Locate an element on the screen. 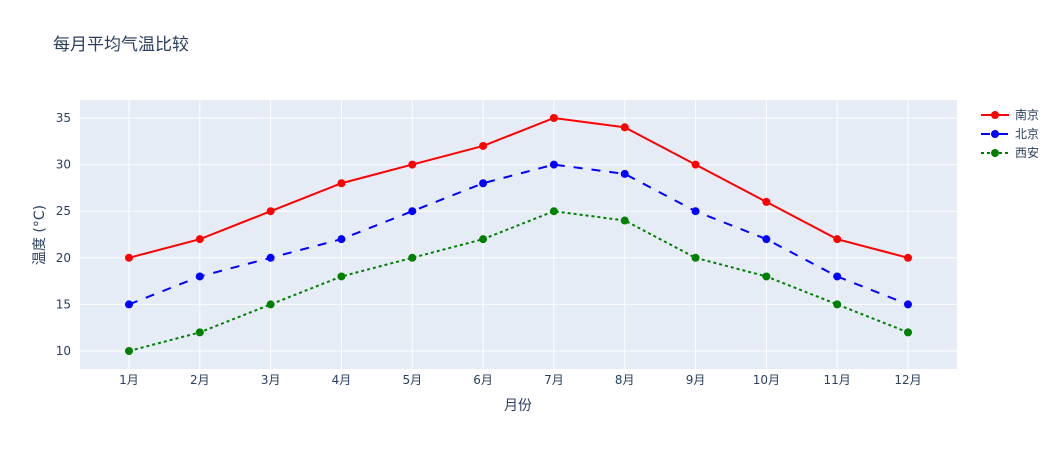  x-tick-label: 10月 is located at coordinates (766, 380).